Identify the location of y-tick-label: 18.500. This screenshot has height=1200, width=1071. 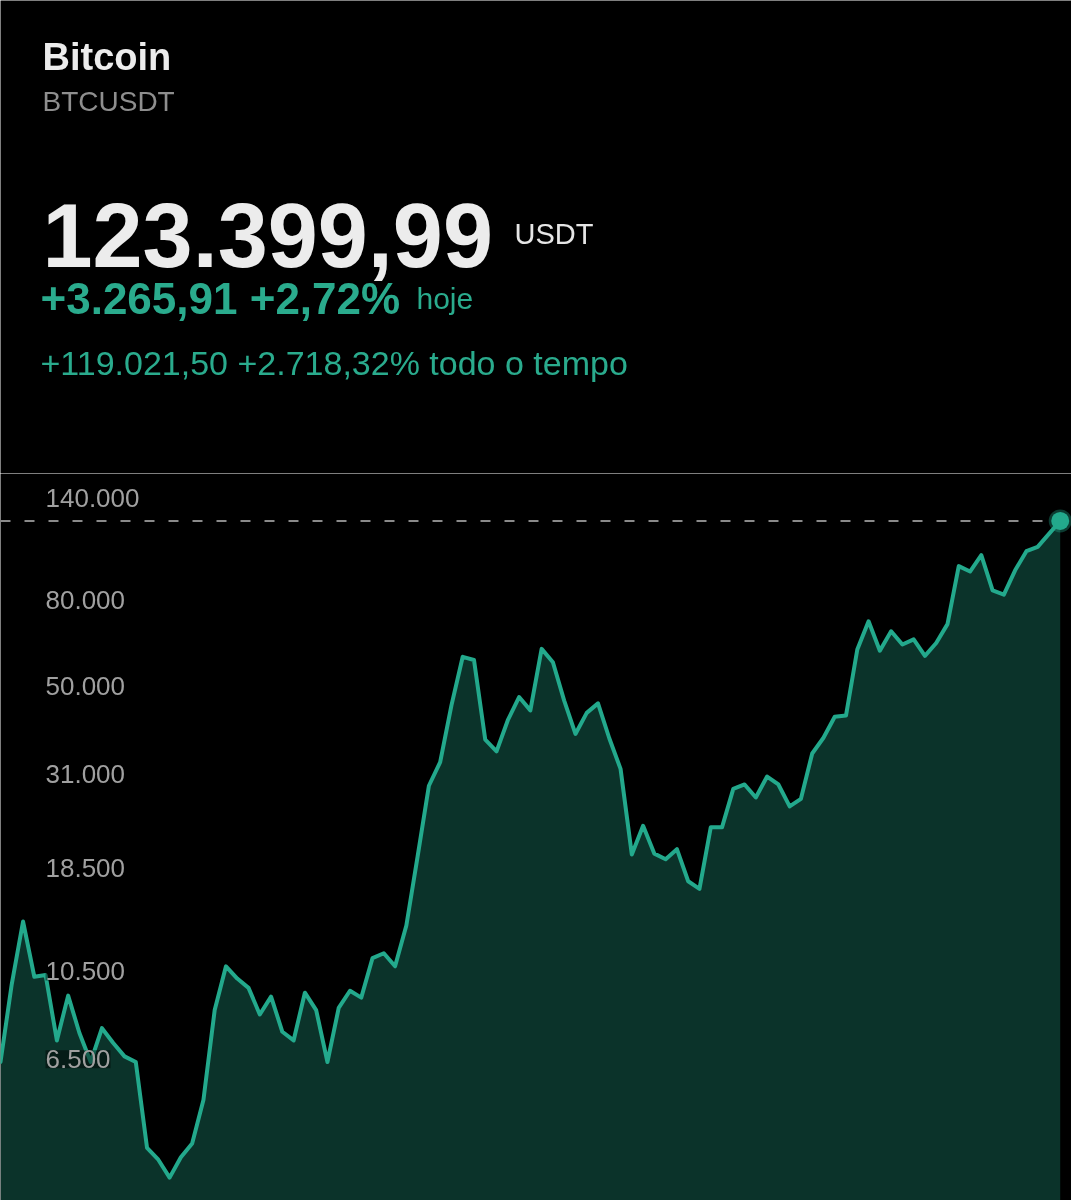
(85, 867).